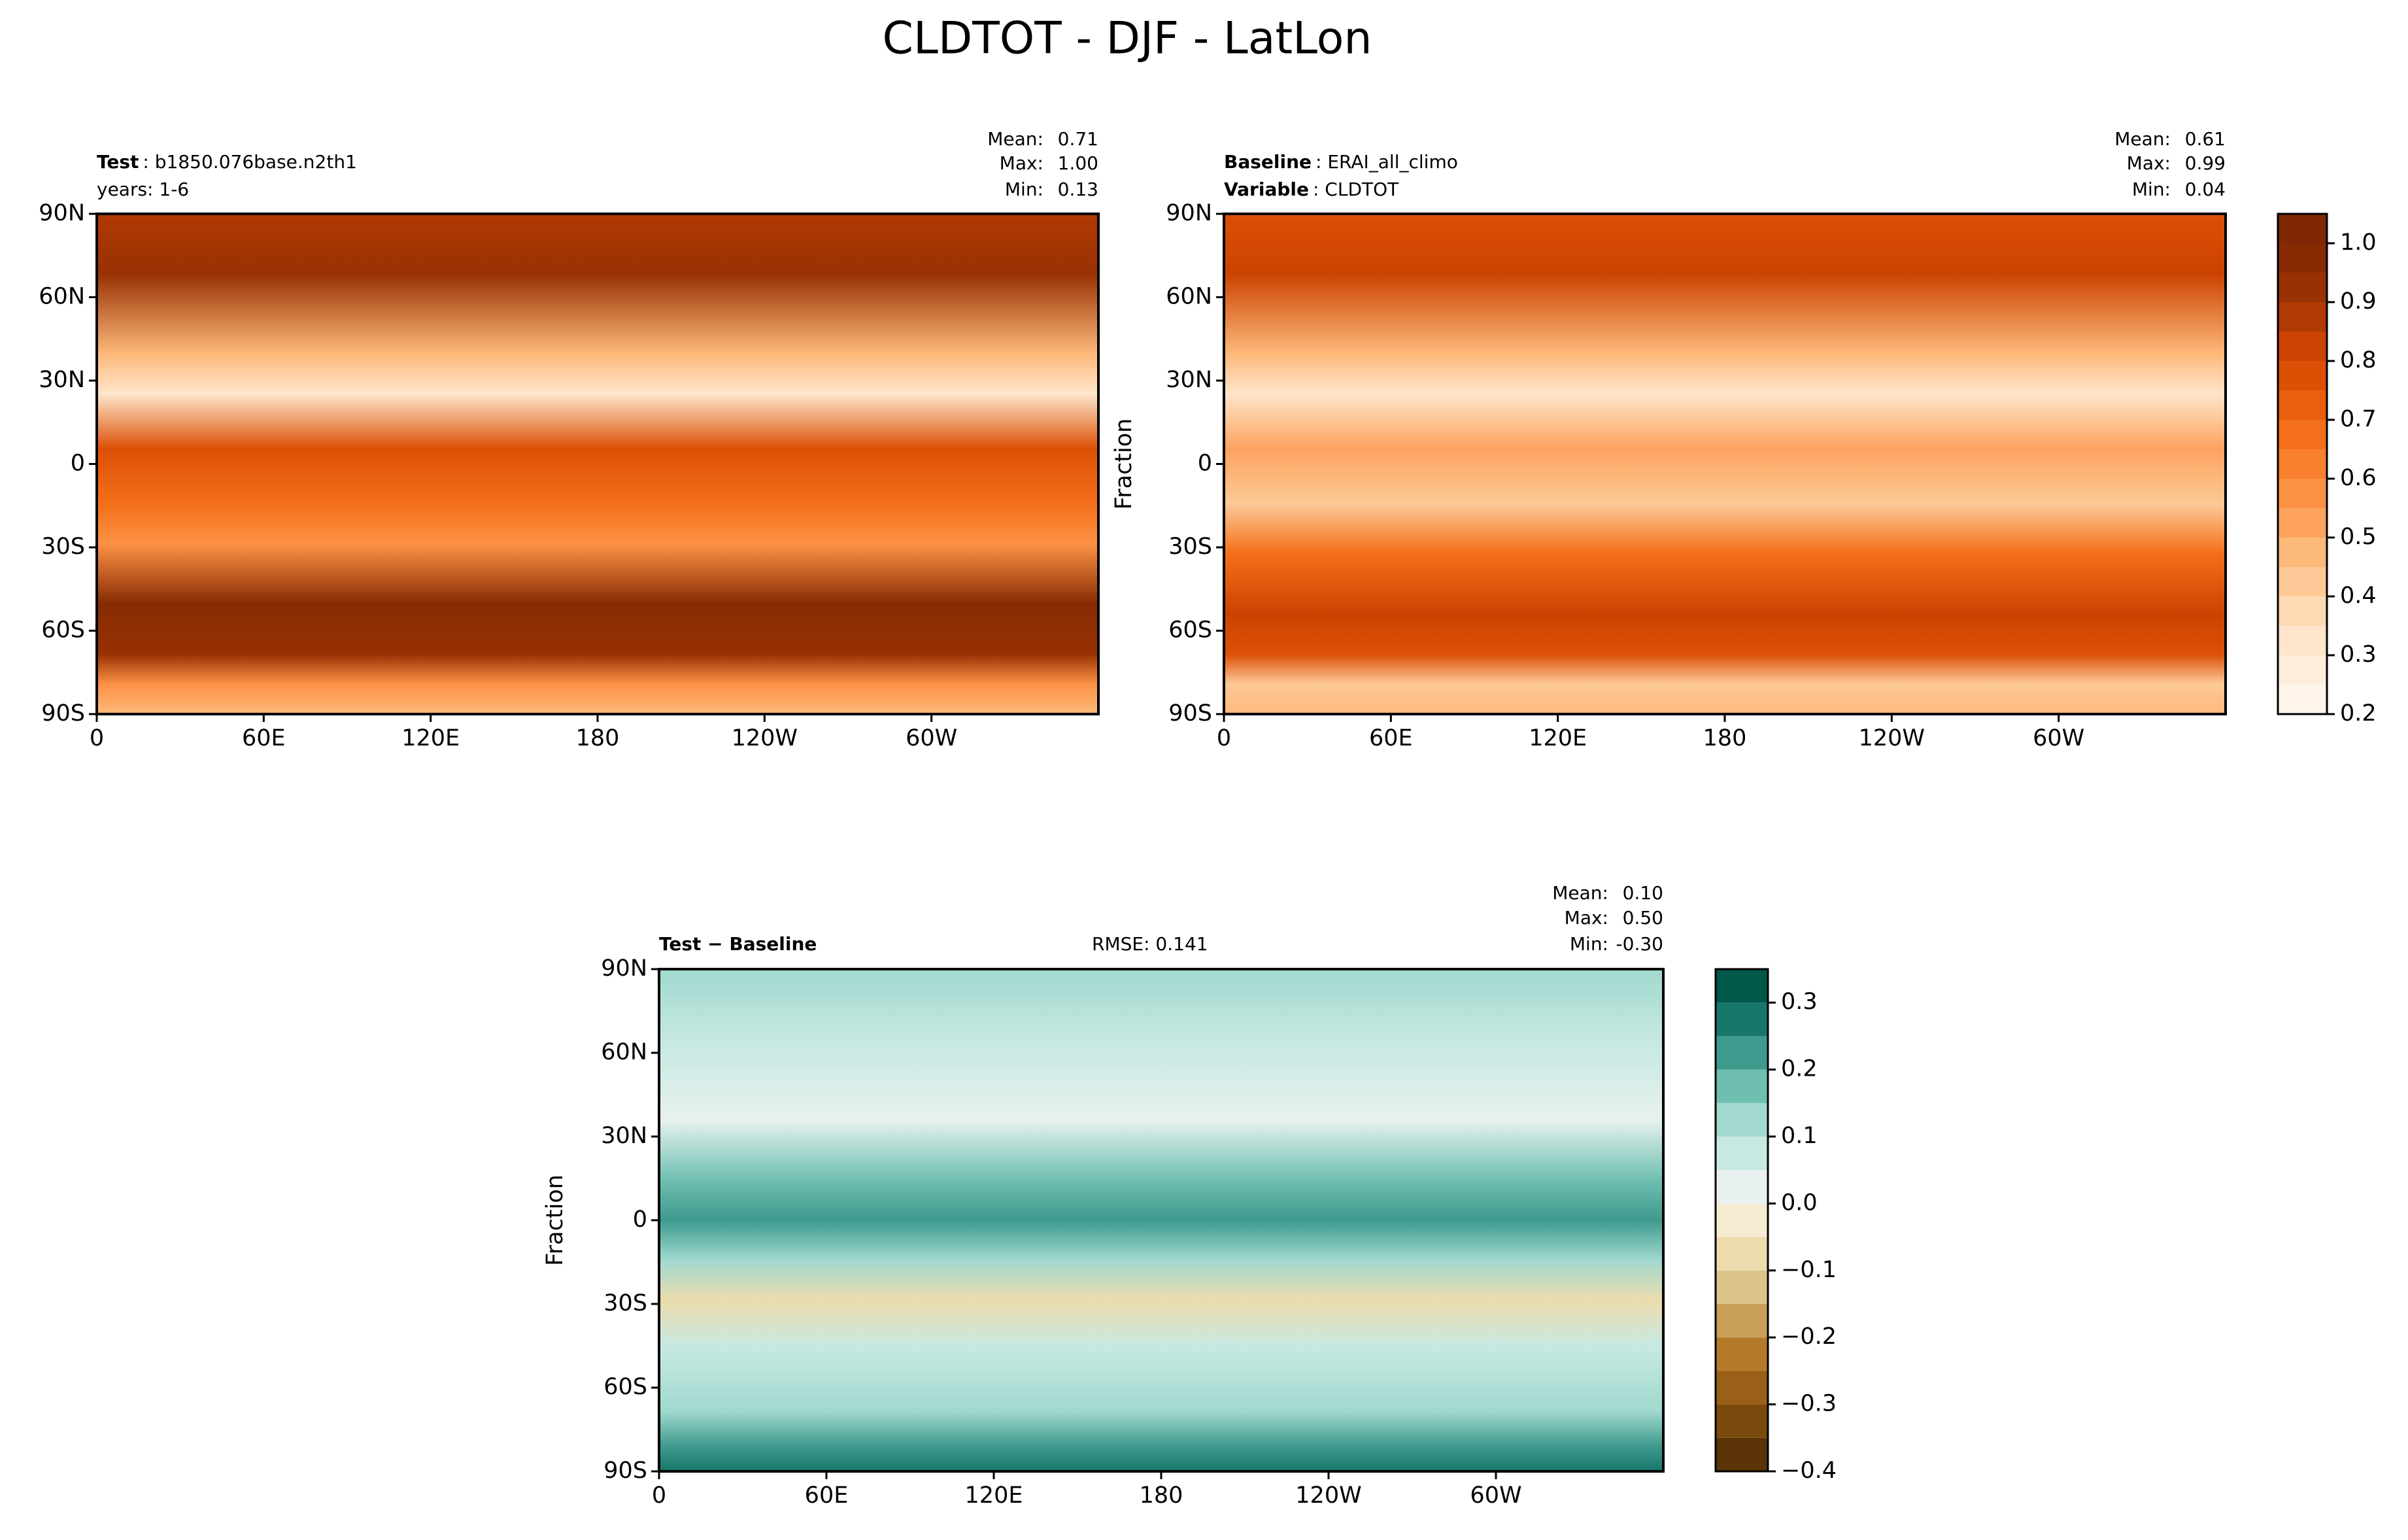 This screenshot has height=1540, width=2408. What do you see at coordinates (2358, 478) in the screenshot?
I see `colorbar-tick-label: 0.6` at bounding box center [2358, 478].